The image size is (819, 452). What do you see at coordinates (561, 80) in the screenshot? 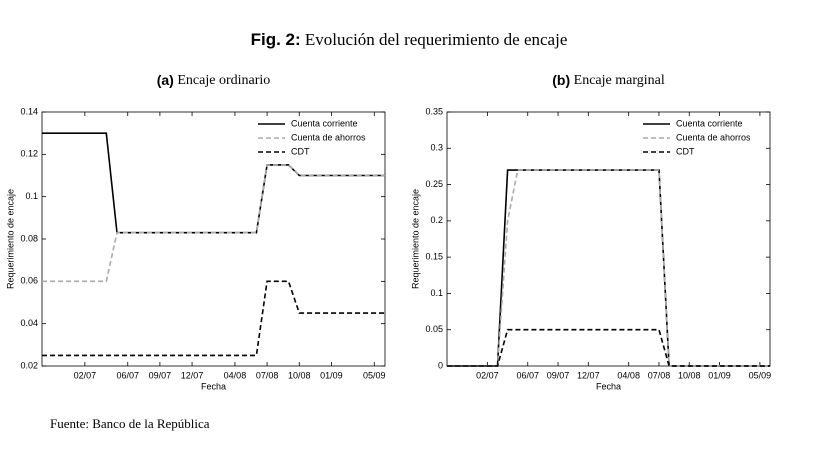
I see `panel-label: (b)` at bounding box center [561, 80].